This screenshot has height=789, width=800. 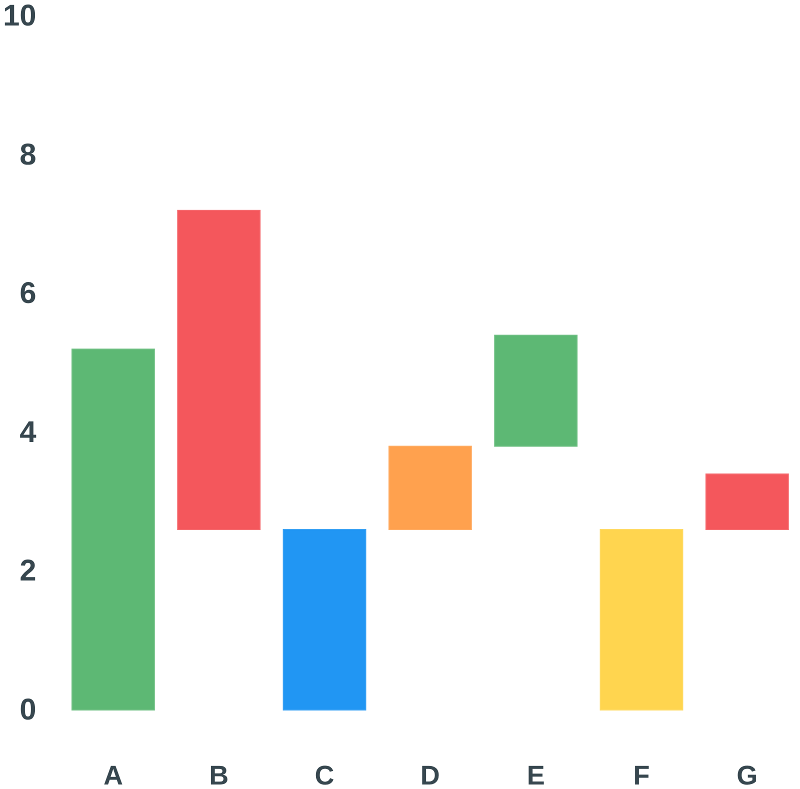 What do you see at coordinates (113, 774) in the screenshot?
I see `x-tick-label: A` at bounding box center [113, 774].